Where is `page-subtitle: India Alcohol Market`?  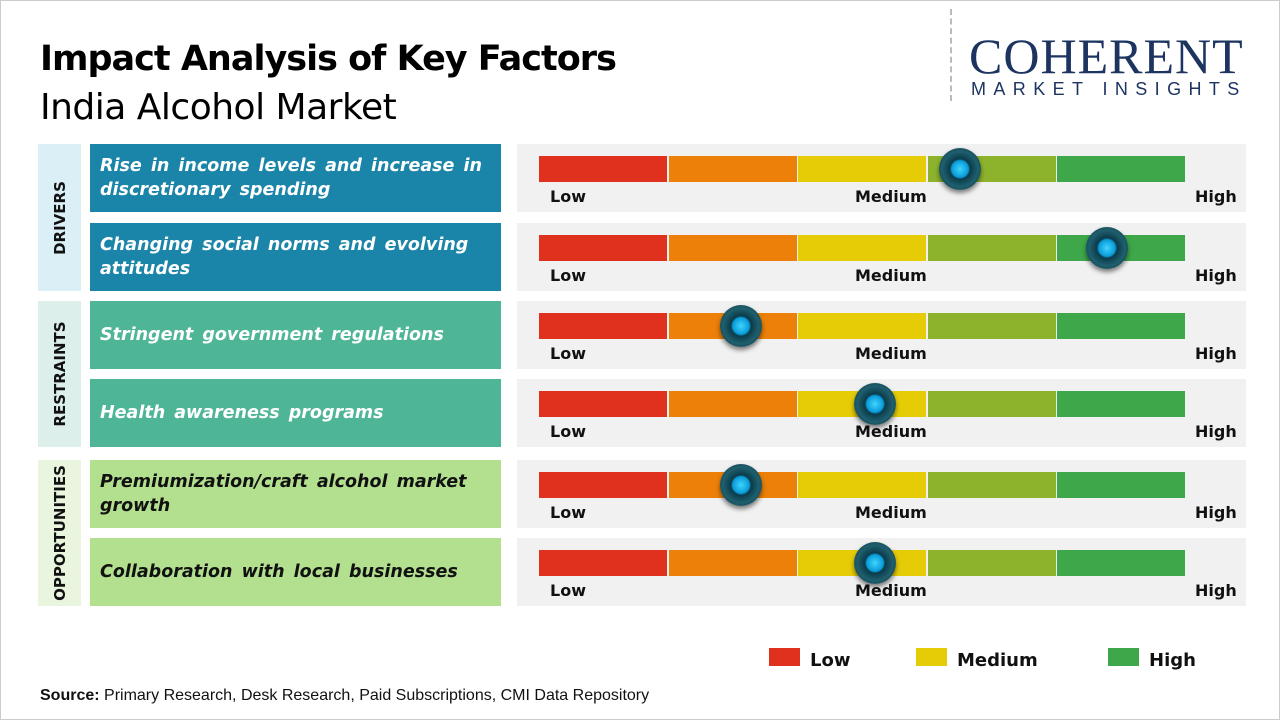
page-subtitle: India Alcohol Market is located at coordinates (218, 107).